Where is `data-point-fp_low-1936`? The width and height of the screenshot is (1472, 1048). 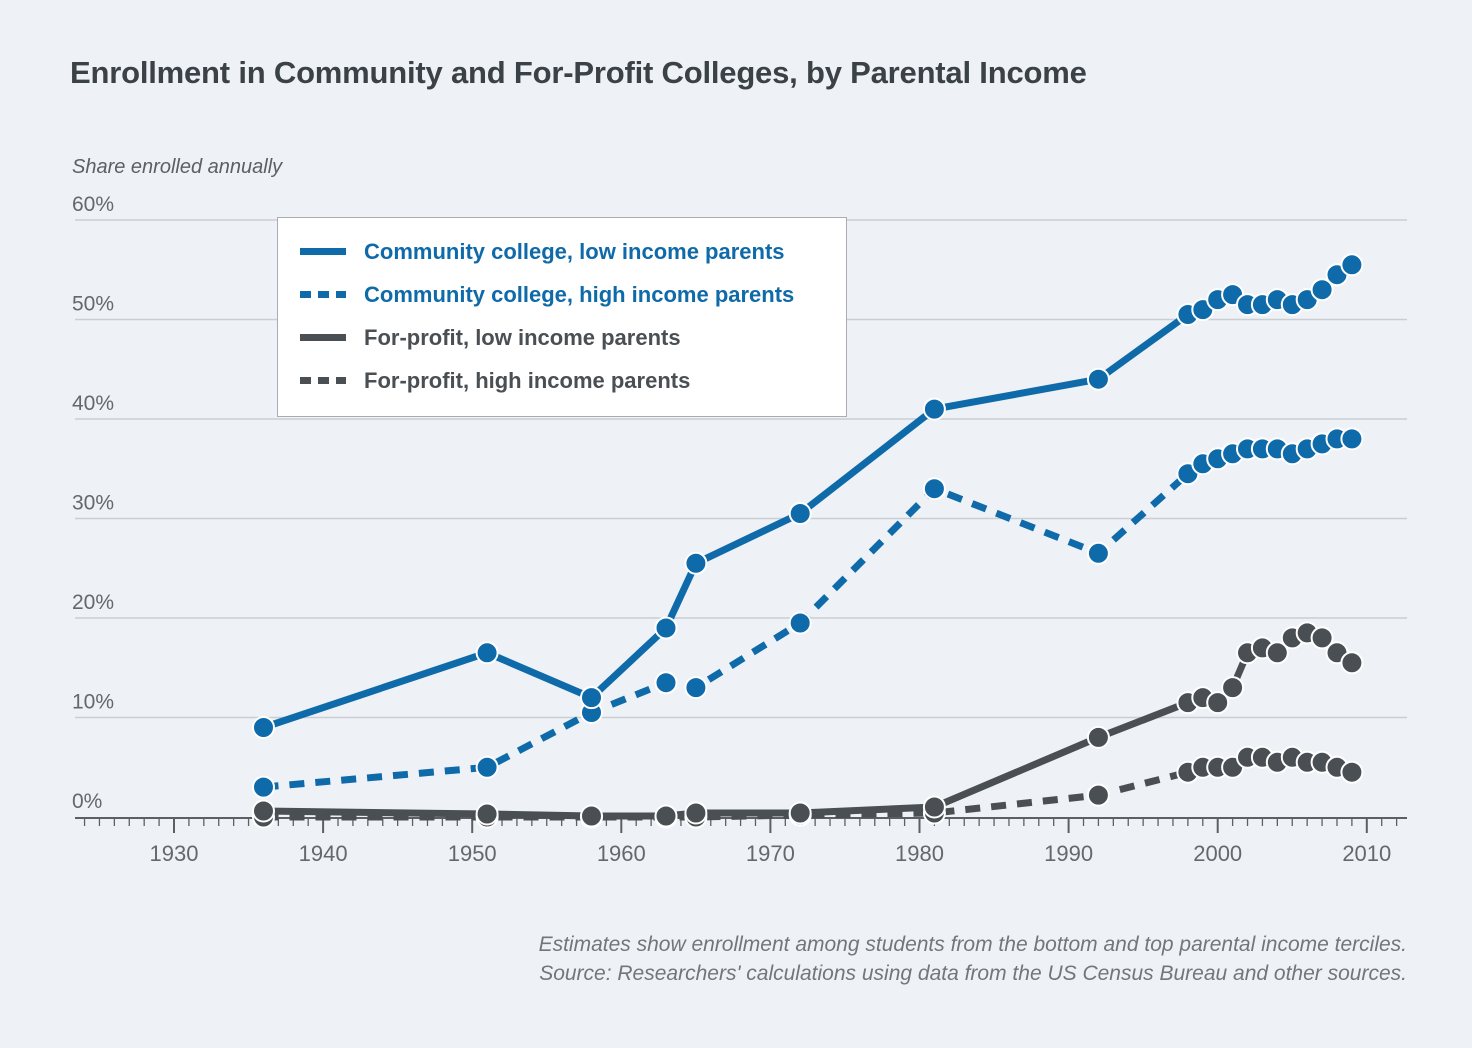 data-point-fp_low-1936 is located at coordinates (263, 811).